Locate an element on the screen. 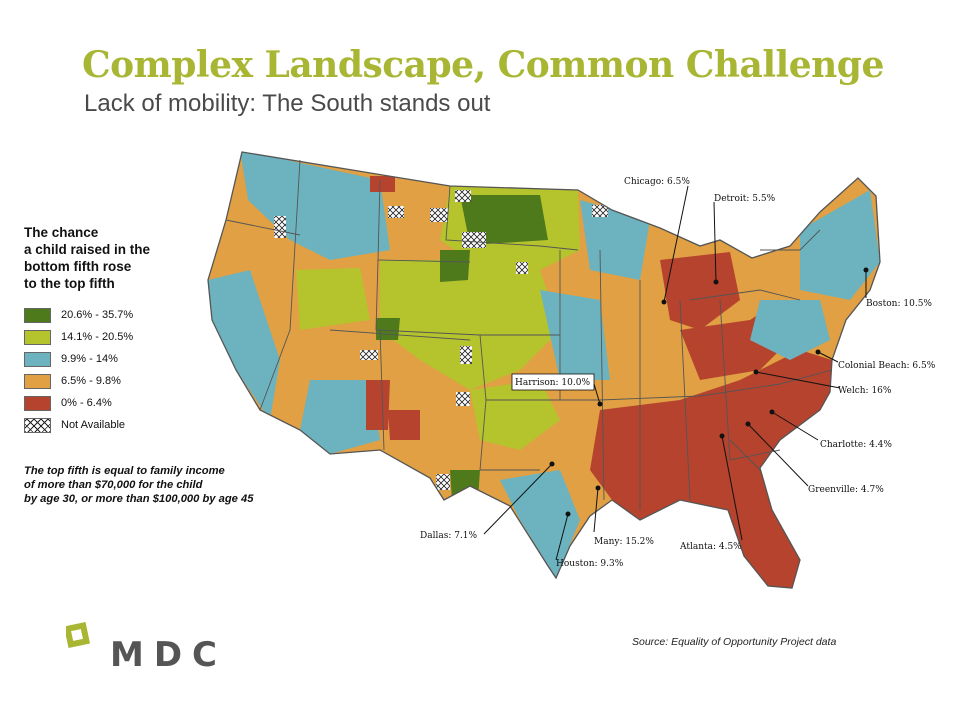 This screenshot has width=960, height=720. callout-houston: Houston: 9.3% is located at coordinates (589, 540).